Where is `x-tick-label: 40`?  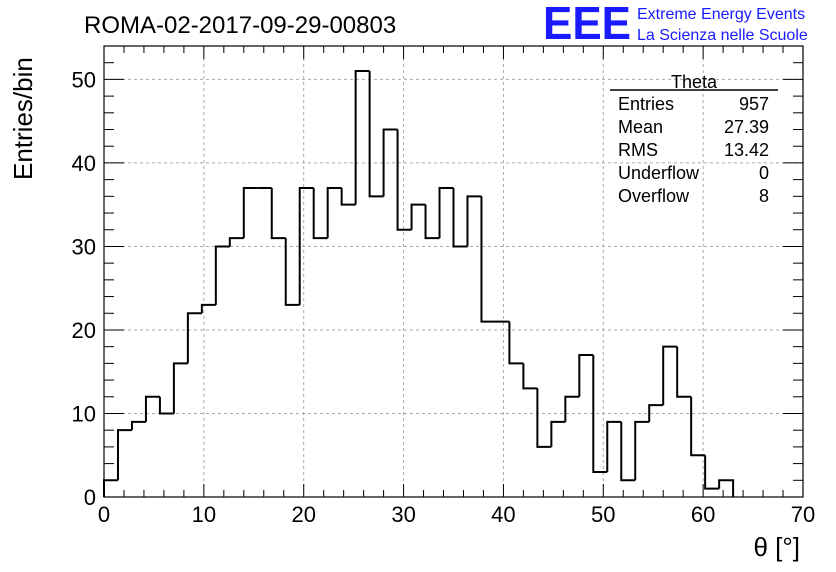
x-tick-label: 40 is located at coordinates (503, 514).